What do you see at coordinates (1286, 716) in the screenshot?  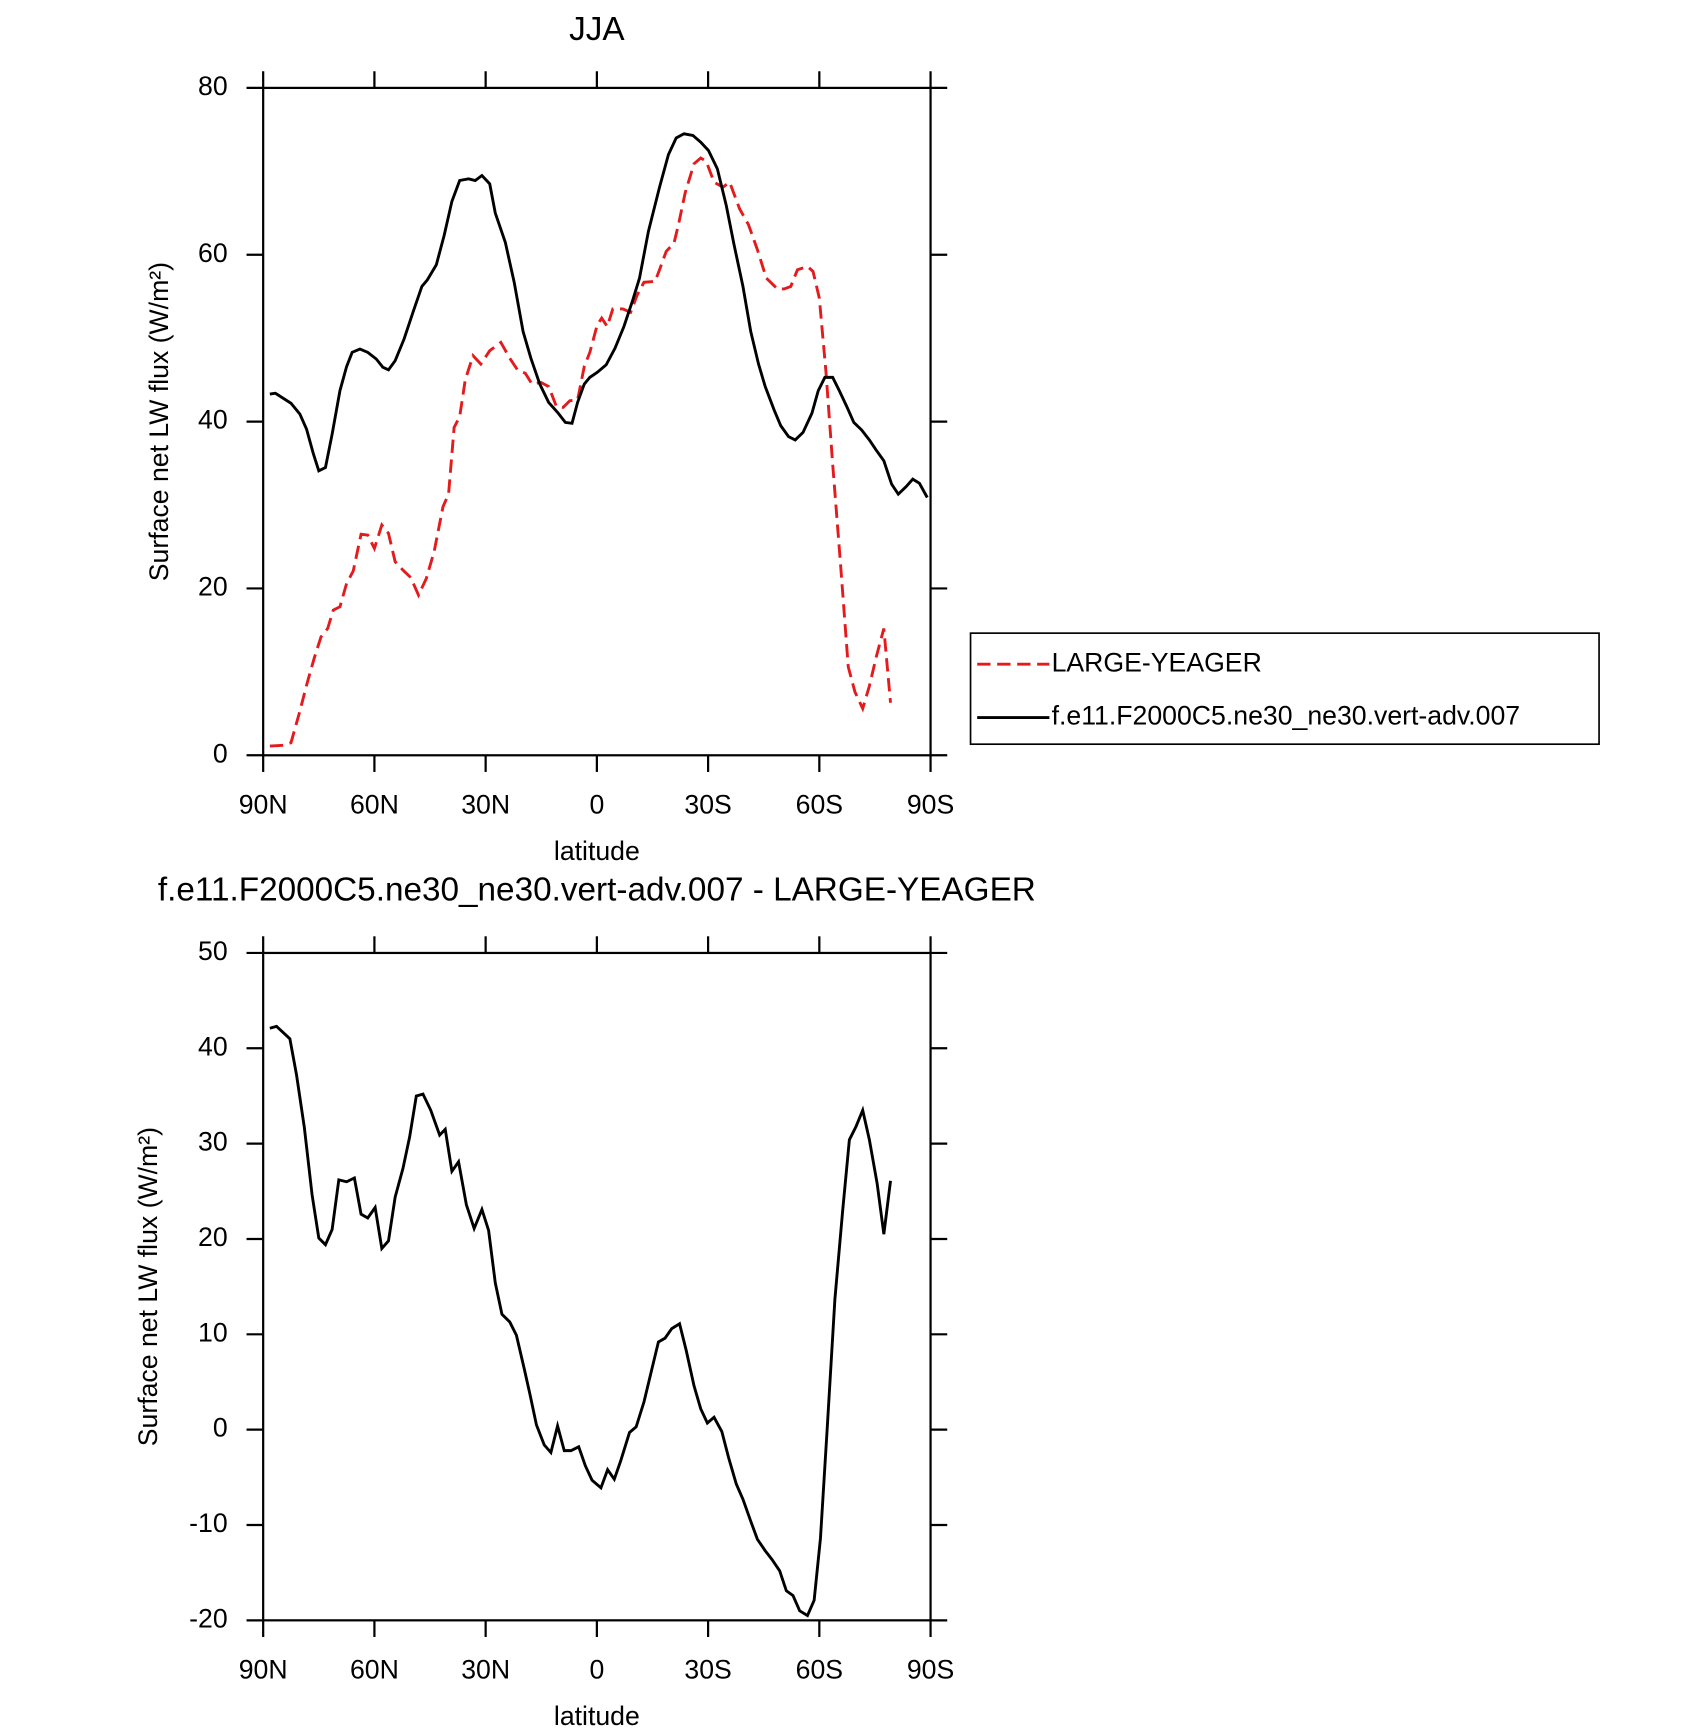 I see `legend-label: f.e11.F2000C5.ne30_ne30.vert-adv.007` at bounding box center [1286, 716].